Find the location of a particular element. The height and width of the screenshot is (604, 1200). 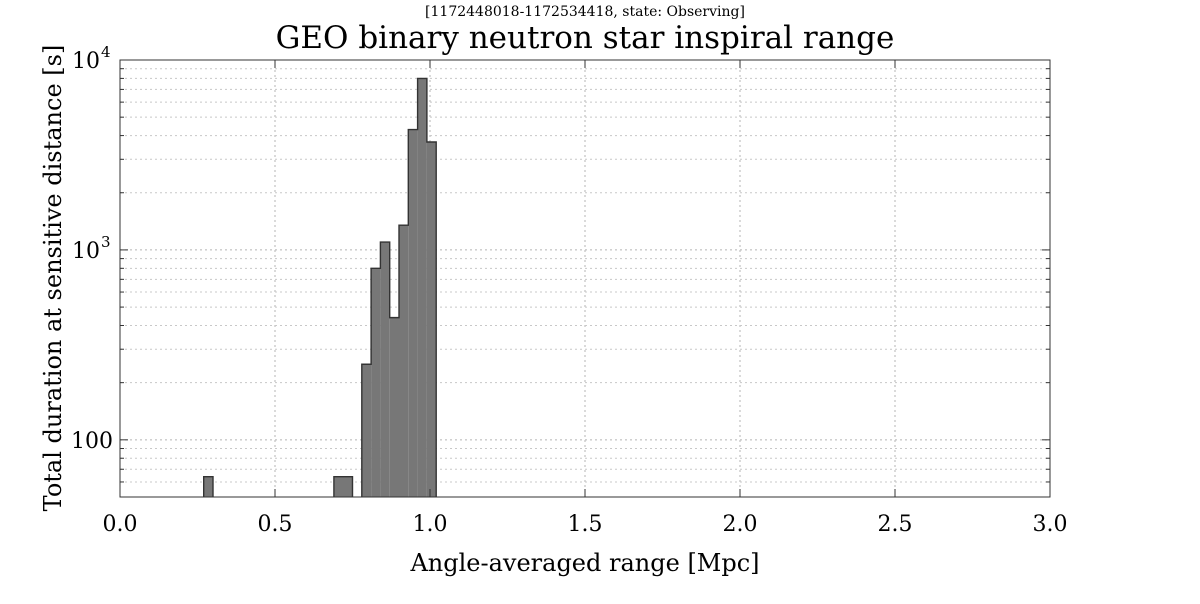

x-tick-label: 1.0 is located at coordinates (430, 524).